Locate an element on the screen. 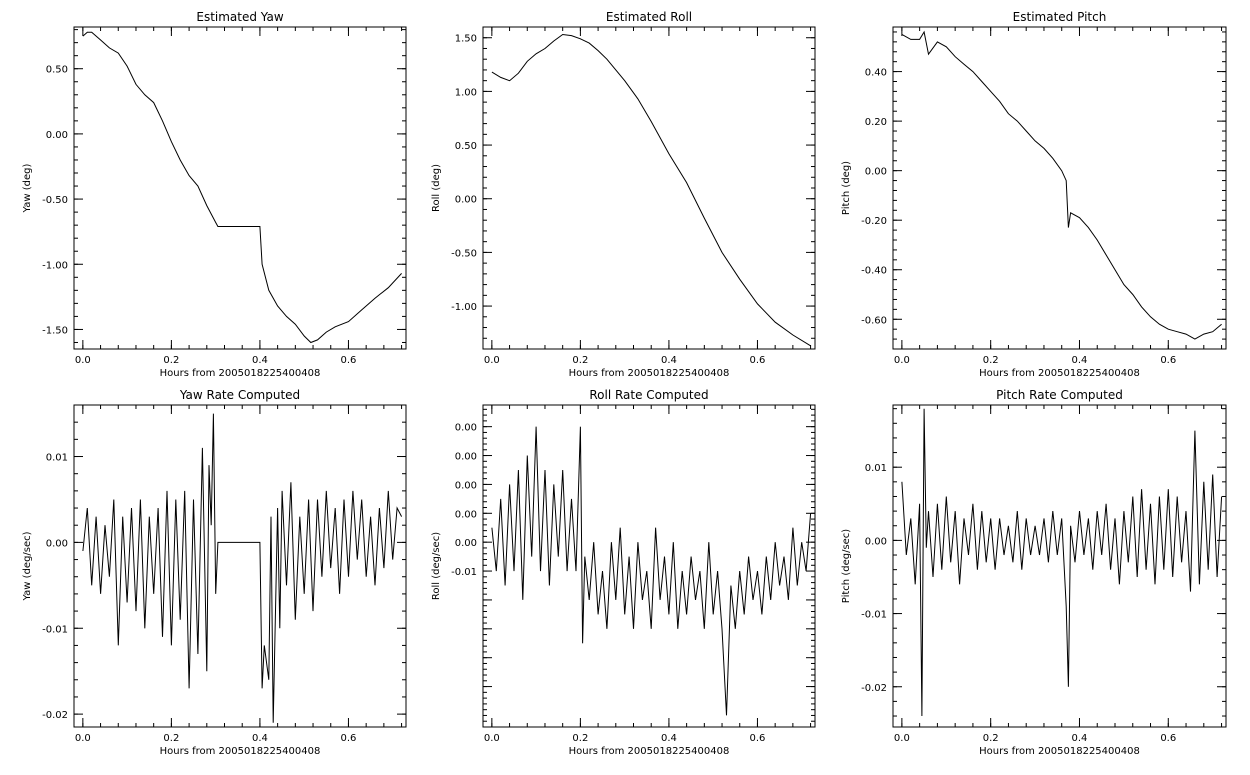 Image resolution: width=1250 pixels, height=775 pixels. chart-title: Estimated Yaw is located at coordinates (239, 17).